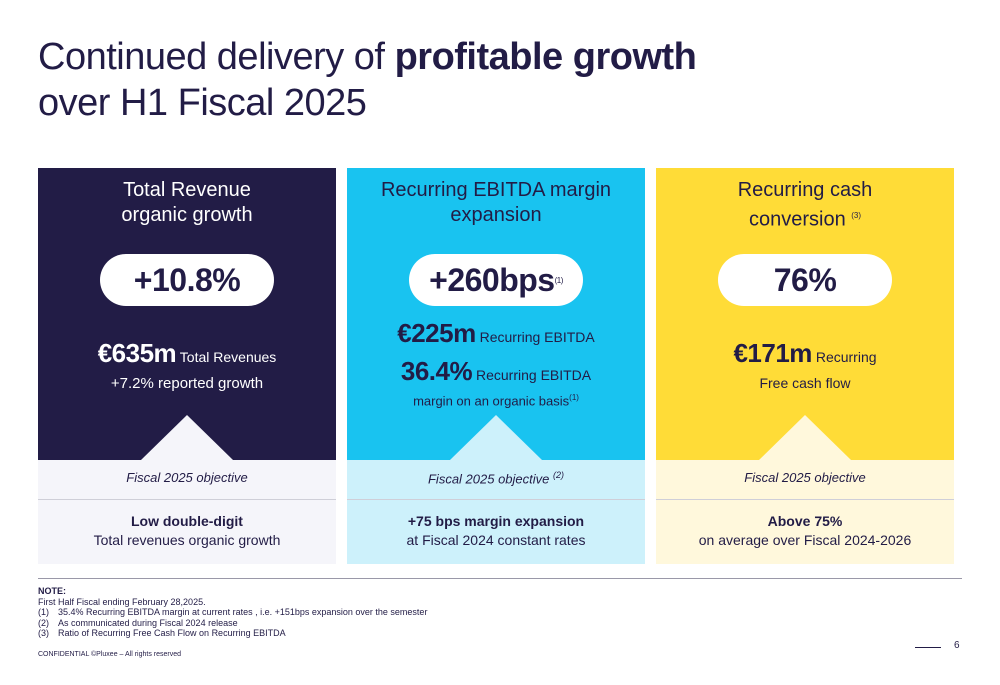  I want to click on metric-sub: margin on an organic basis(1), so click(496, 400).